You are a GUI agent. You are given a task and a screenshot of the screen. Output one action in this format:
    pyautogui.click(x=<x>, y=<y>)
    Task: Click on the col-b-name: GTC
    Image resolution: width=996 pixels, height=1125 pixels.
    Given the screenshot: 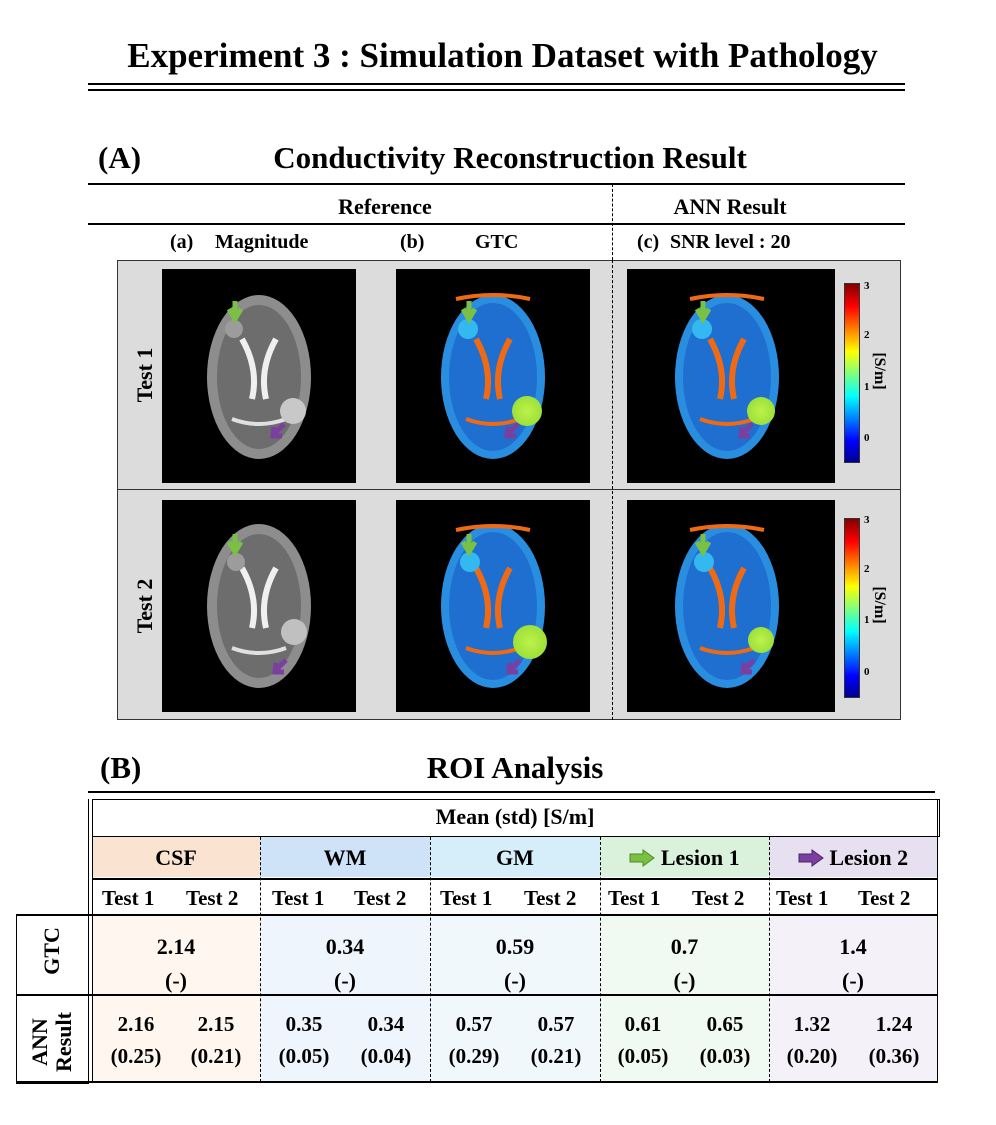 What is the action you would take?
    pyautogui.click(x=497, y=242)
    